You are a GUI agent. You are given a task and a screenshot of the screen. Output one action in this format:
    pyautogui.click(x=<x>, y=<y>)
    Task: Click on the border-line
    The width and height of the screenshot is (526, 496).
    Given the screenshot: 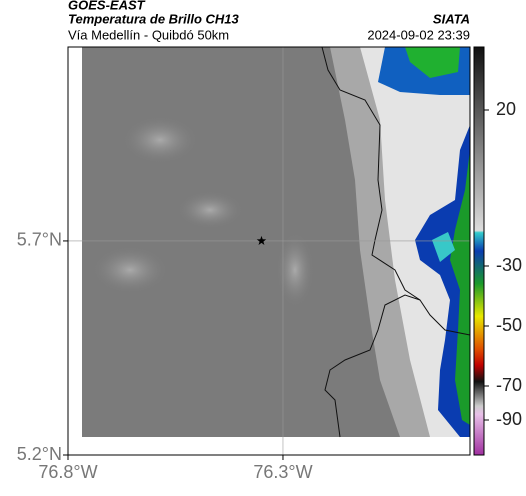 What is the action you would take?
    pyautogui.click(x=372, y=366)
    